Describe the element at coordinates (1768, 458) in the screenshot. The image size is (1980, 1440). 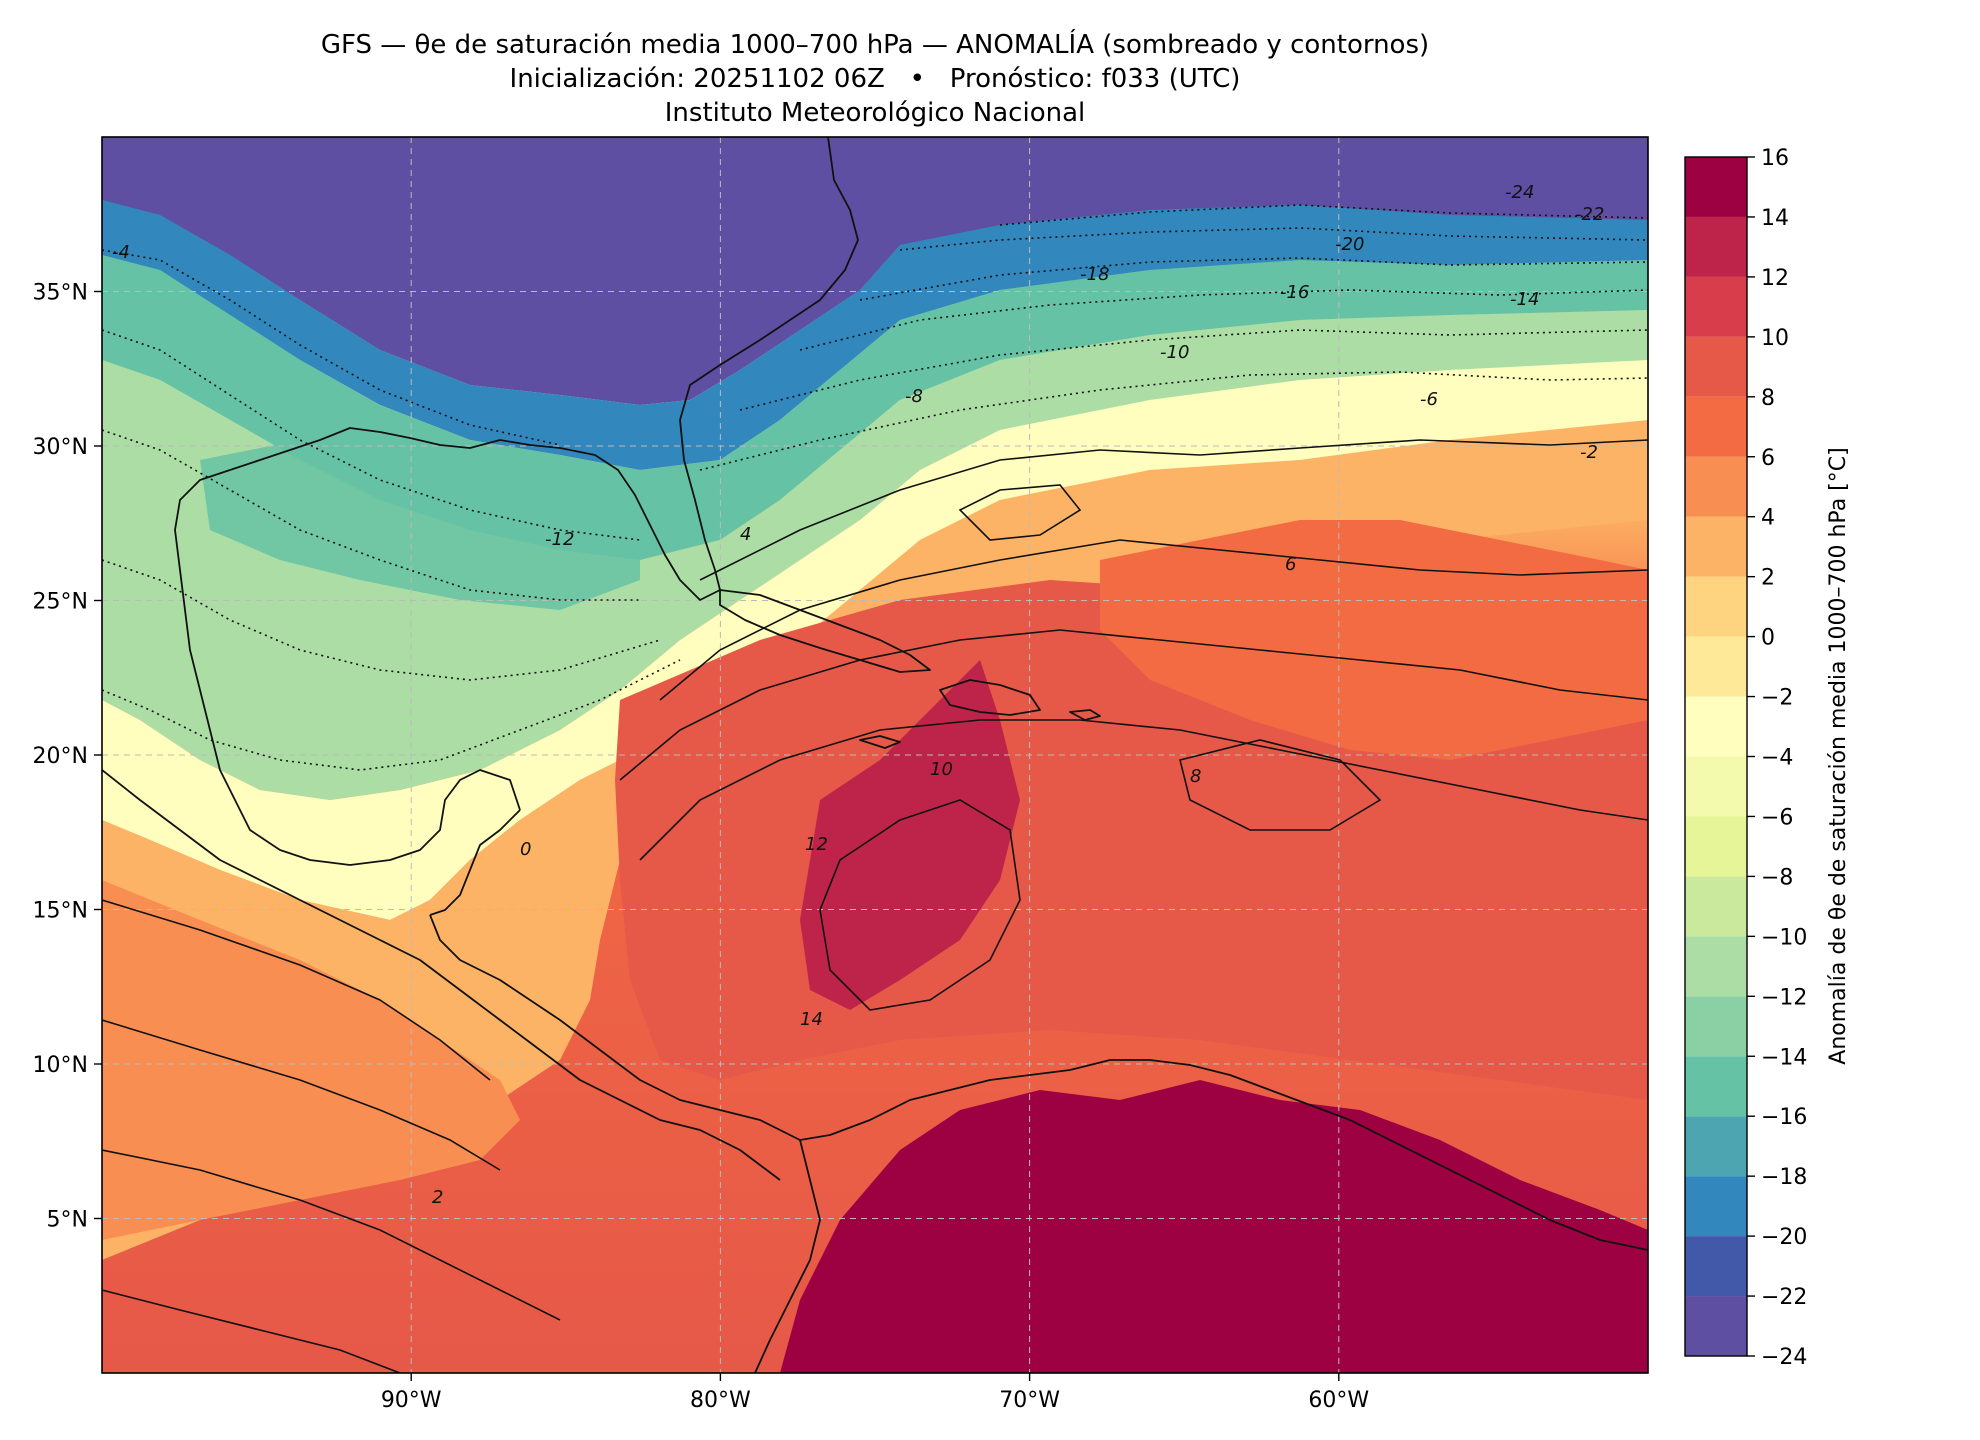
I see `colorbar-tick-label: 6` at that location.